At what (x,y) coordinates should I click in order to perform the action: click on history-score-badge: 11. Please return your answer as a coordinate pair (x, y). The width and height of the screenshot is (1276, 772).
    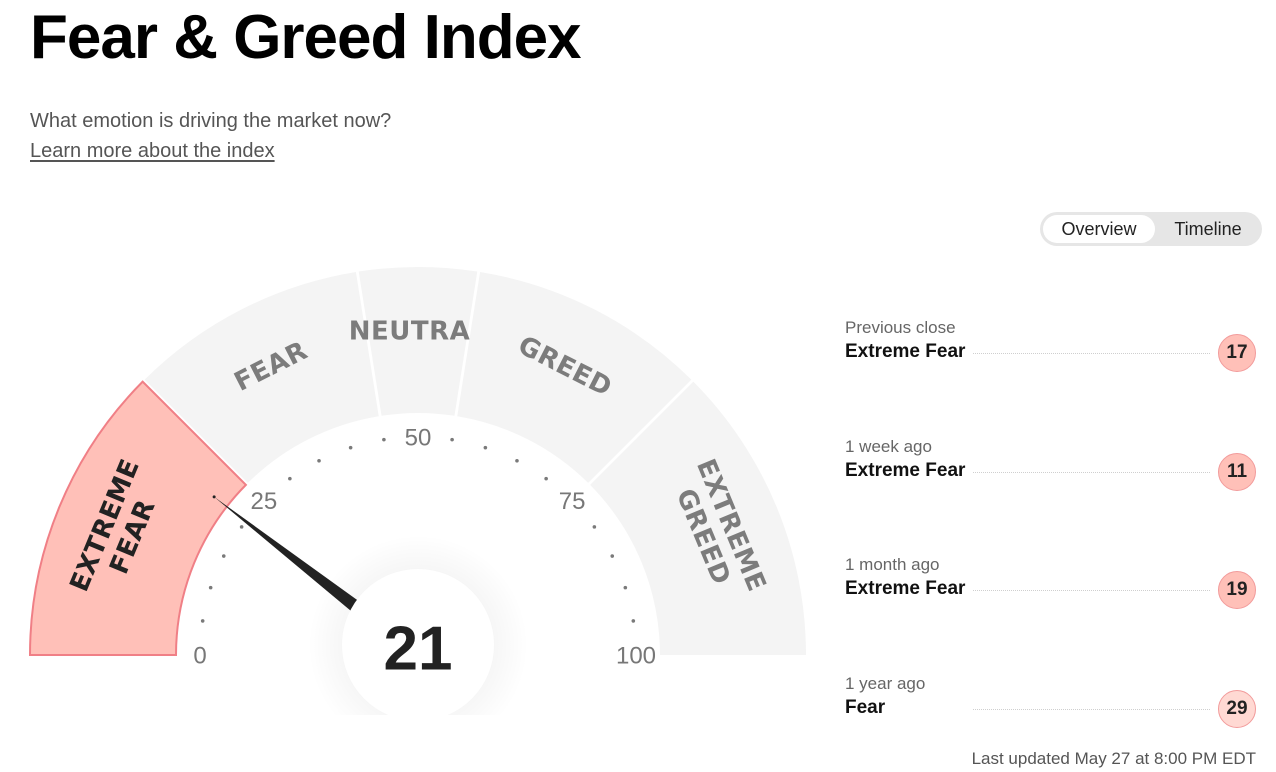
    Looking at the image, I should click on (1237, 472).